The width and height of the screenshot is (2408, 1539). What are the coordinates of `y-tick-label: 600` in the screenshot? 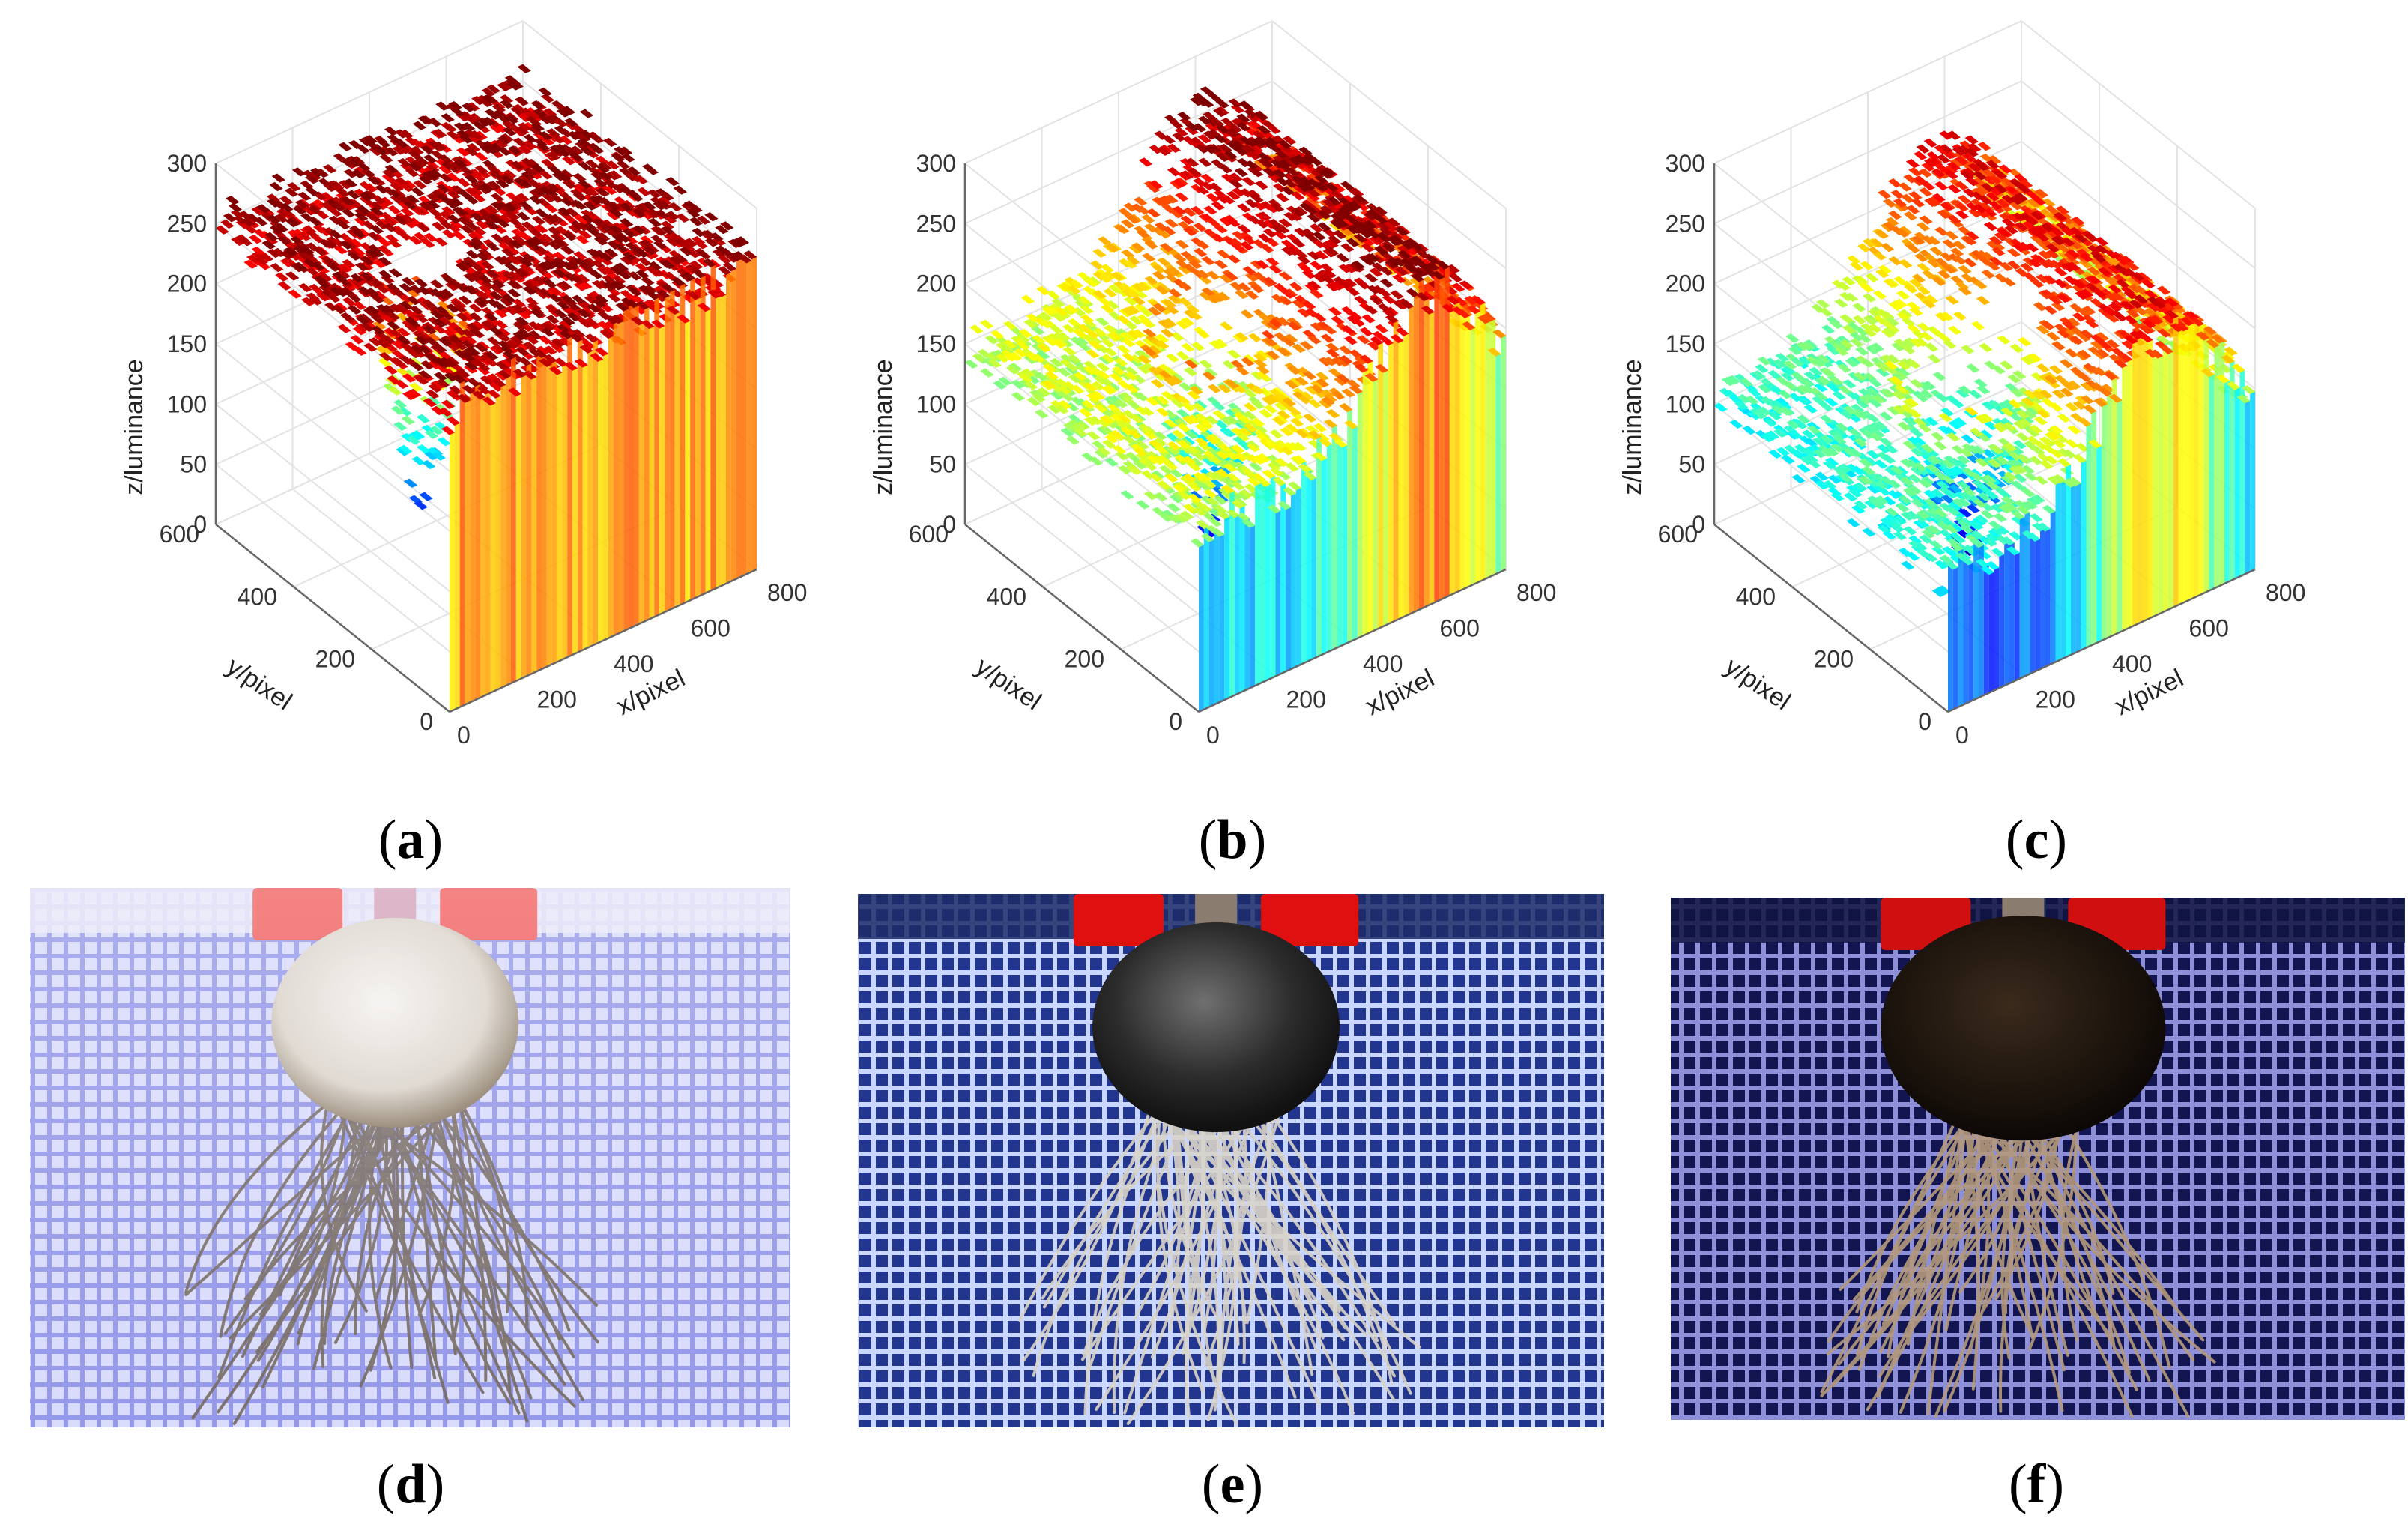 It's located at (180, 534).